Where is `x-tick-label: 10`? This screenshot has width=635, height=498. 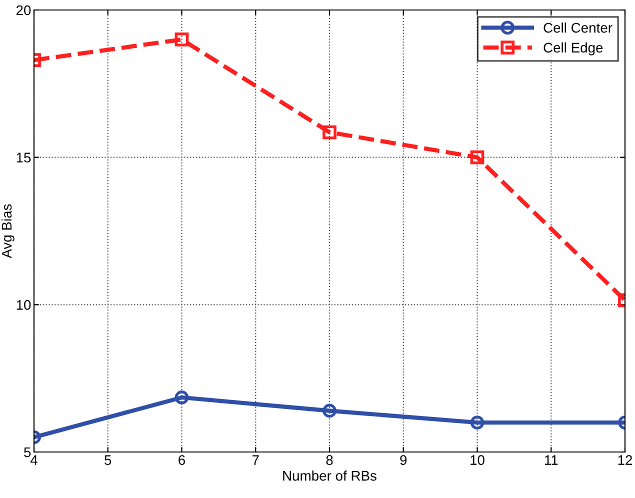 x-tick-label: 10 is located at coordinates (477, 460).